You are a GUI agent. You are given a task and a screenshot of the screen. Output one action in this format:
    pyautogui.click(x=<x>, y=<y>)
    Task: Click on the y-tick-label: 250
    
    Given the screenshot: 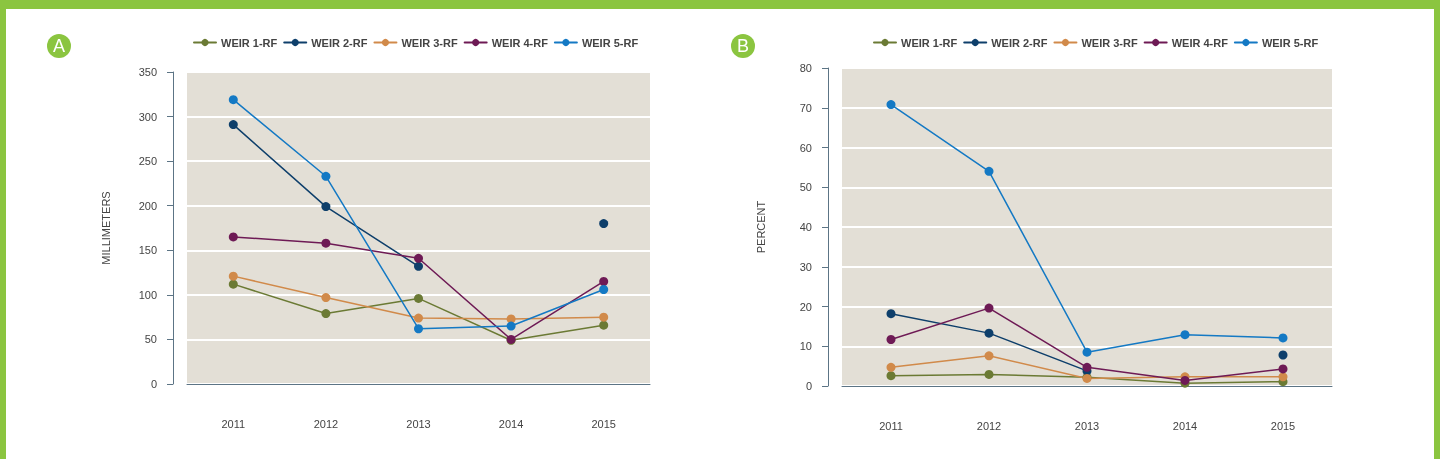 What is the action you would take?
    pyautogui.click(x=147, y=161)
    